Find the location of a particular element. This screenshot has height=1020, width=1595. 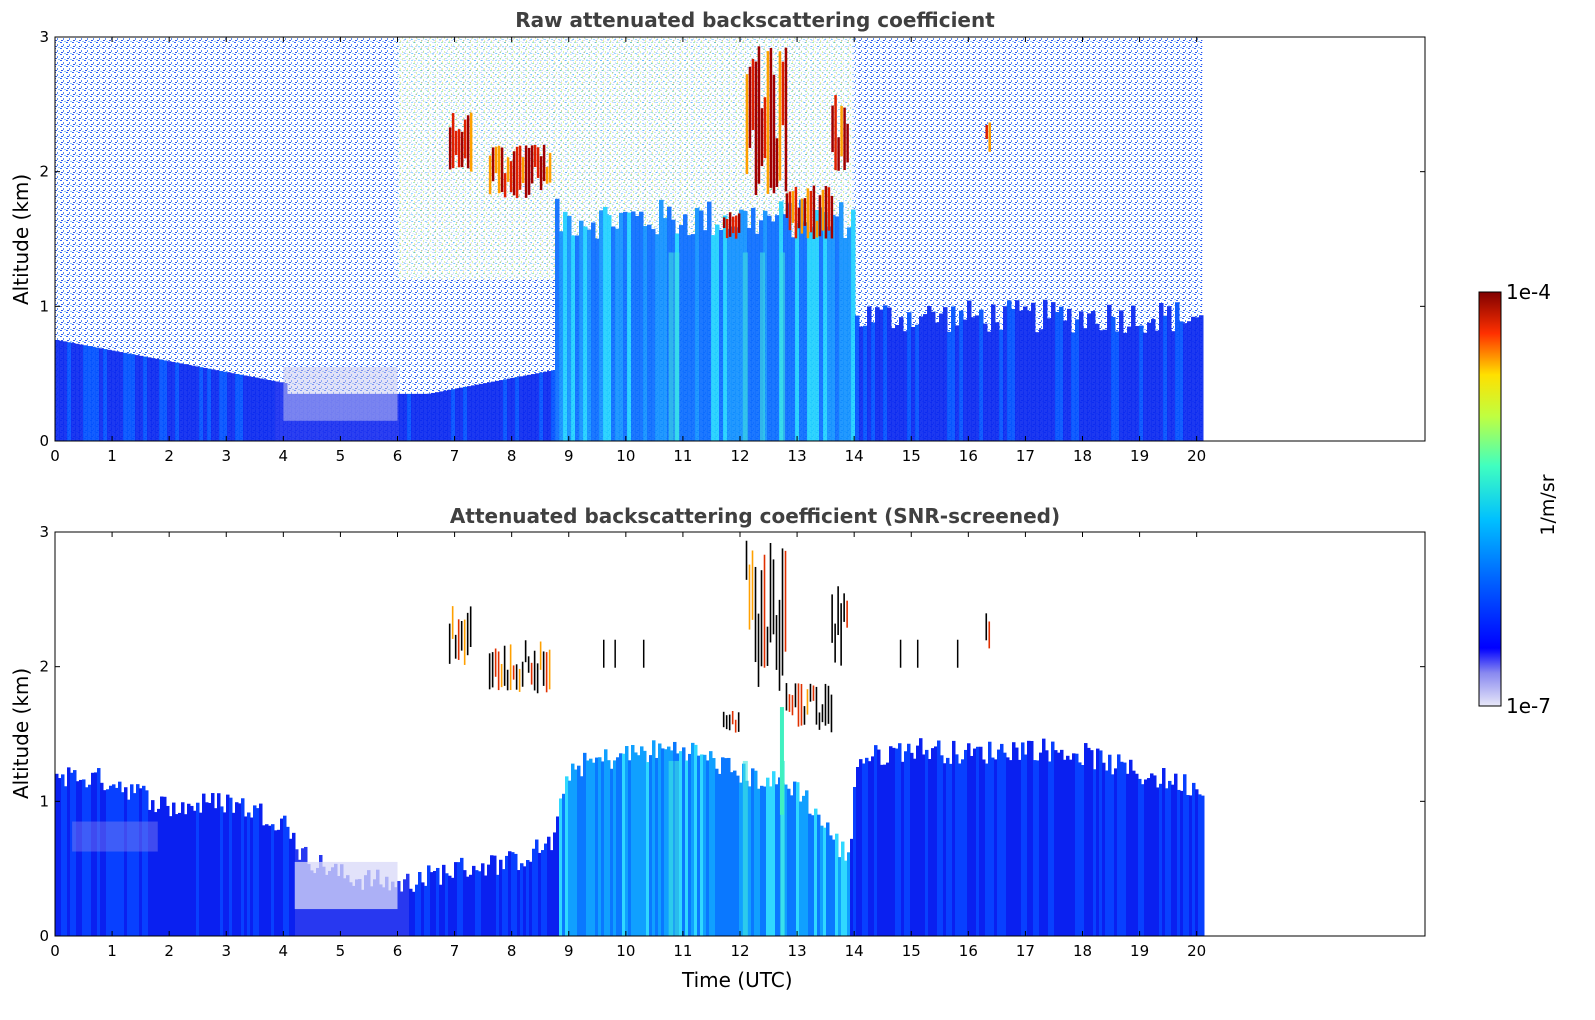

top-x-tick-label: 19 is located at coordinates (1139, 456).